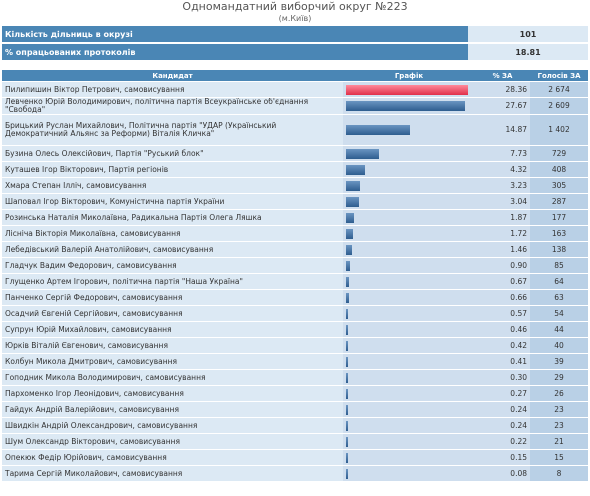 This screenshot has height=496, width=590. Describe the element at coordinates (295, 6) in the screenshot. I see `page-title: Одномандатний виборчий округ №223` at that location.